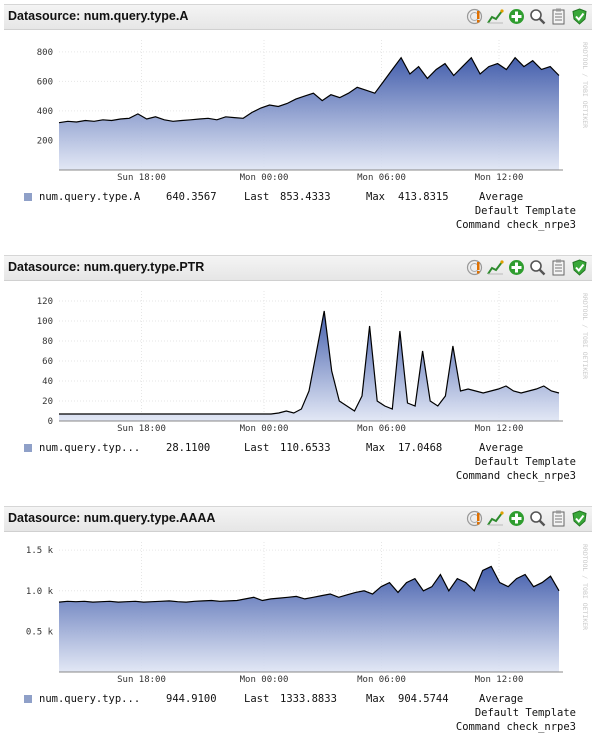 The image size is (596, 743). What do you see at coordinates (45, 322) in the screenshot?
I see `y-tick-label: 100` at bounding box center [45, 322].